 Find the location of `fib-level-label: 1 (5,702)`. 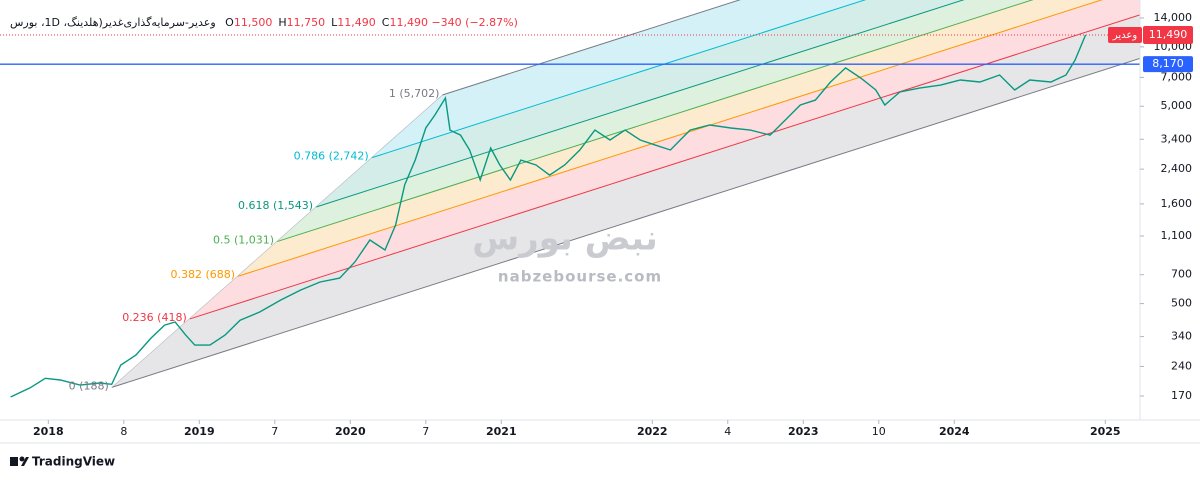

fib-level-label: 1 (5,702) is located at coordinates (414, 93).